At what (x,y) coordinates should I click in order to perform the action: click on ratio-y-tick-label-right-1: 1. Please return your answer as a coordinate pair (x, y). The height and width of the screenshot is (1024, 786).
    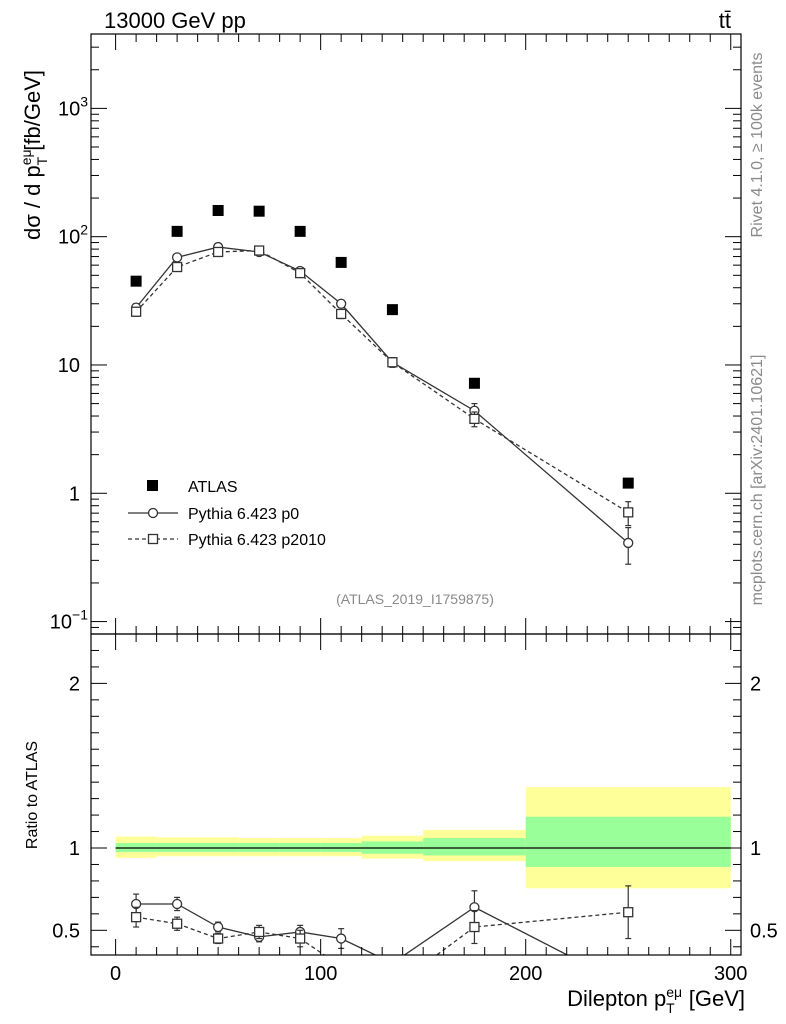
    Looking at the image, I should click on (755, 849).